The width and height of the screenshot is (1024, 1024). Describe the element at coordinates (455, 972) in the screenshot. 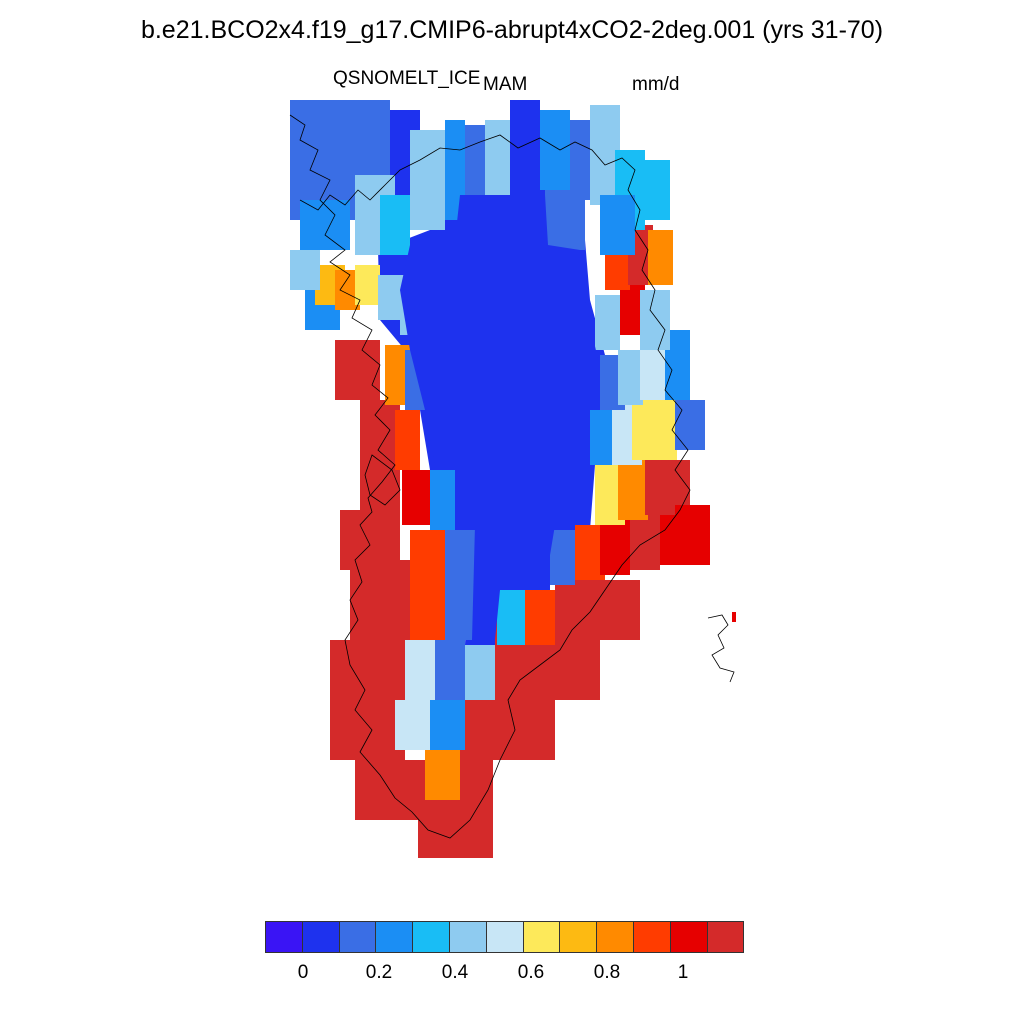

I see `colorbar-tick-label: 0.4` at that location.